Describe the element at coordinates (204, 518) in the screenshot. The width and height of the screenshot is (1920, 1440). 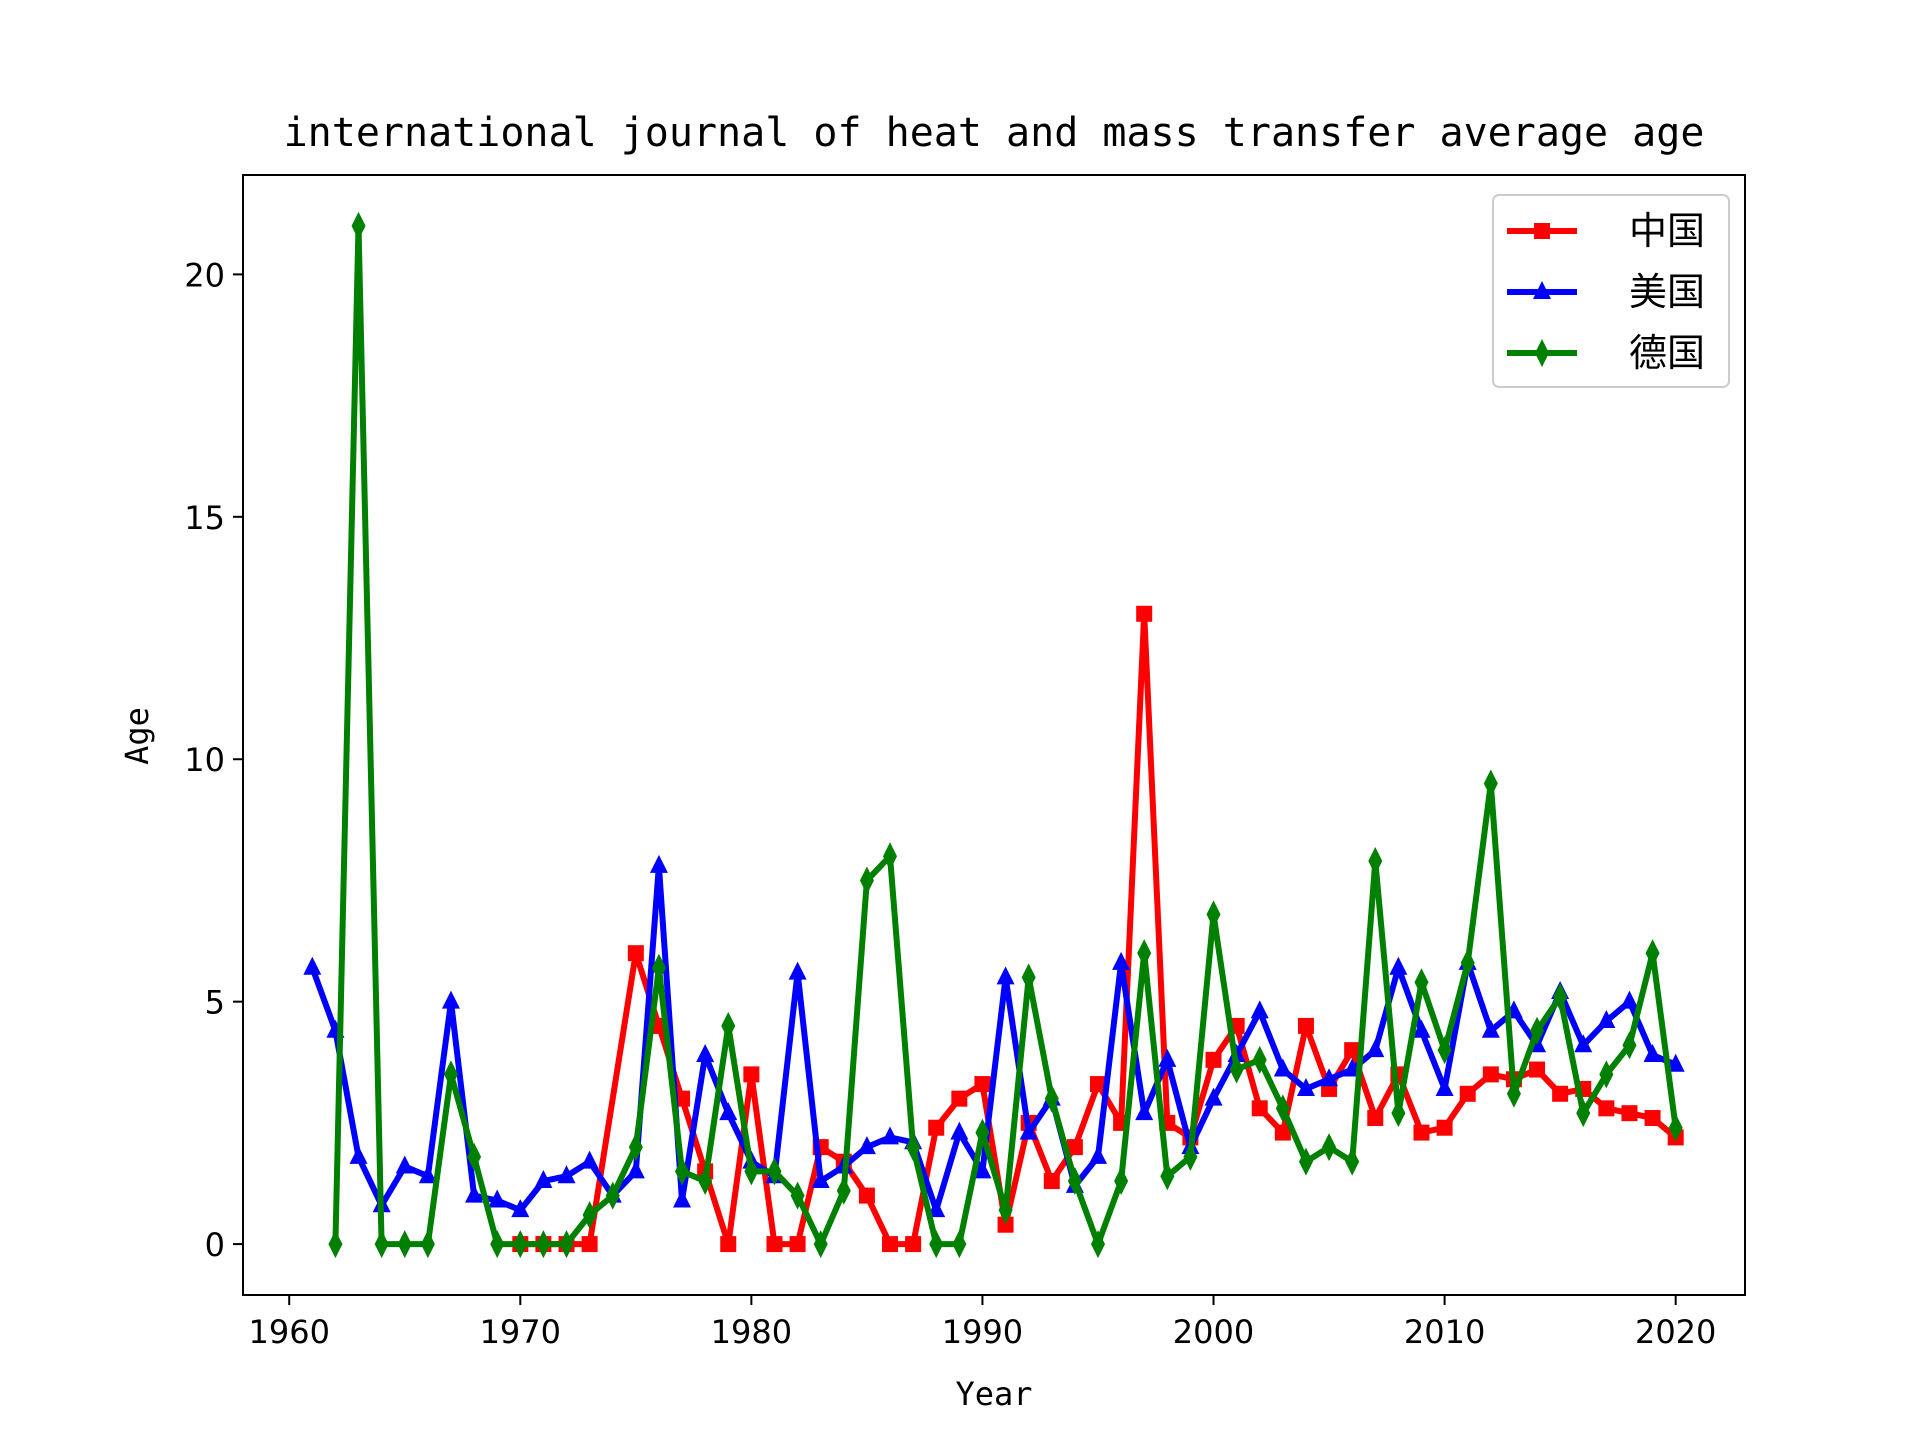
I see `y-tick-label: 15` at that location.